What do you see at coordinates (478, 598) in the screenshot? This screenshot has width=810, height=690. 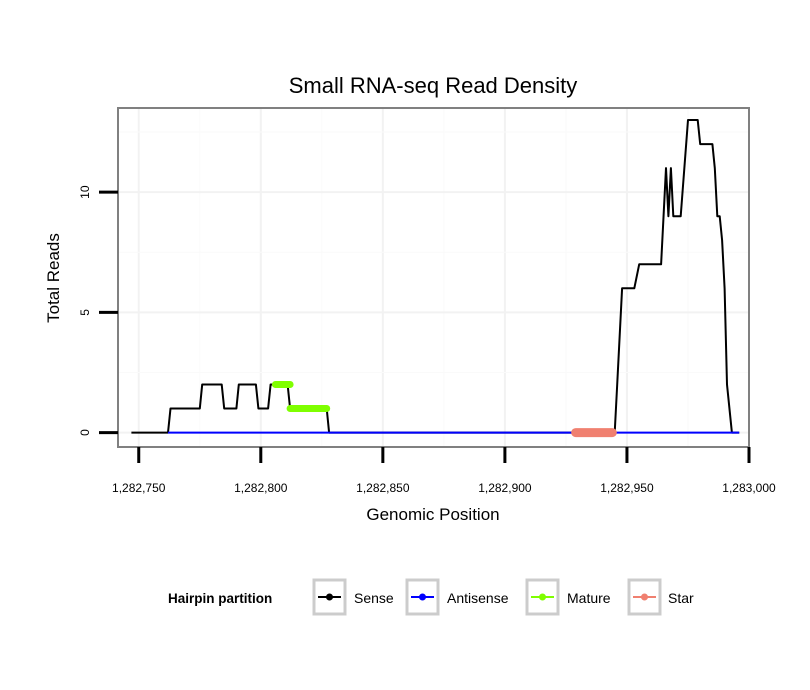 I see `legend-label: Antisense` at bounding box center [478, 598].